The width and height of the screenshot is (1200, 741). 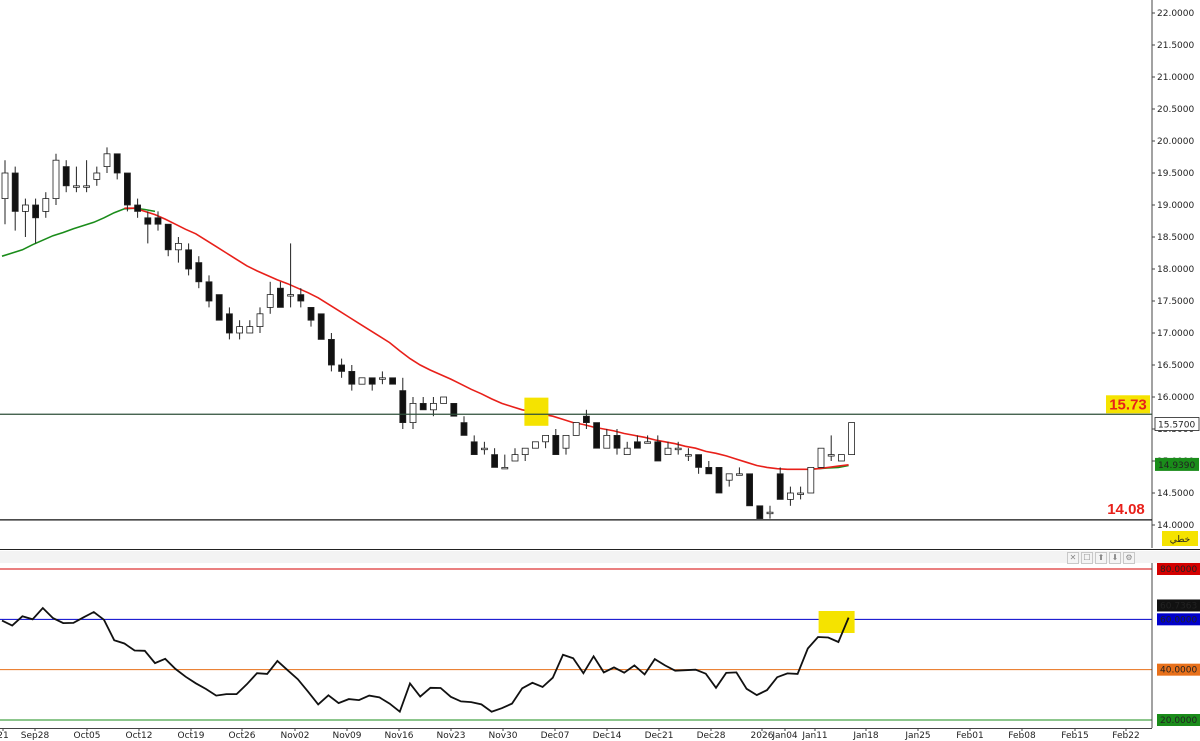 I want to click on resistance-label-bg, so click(x=1128, y=404).